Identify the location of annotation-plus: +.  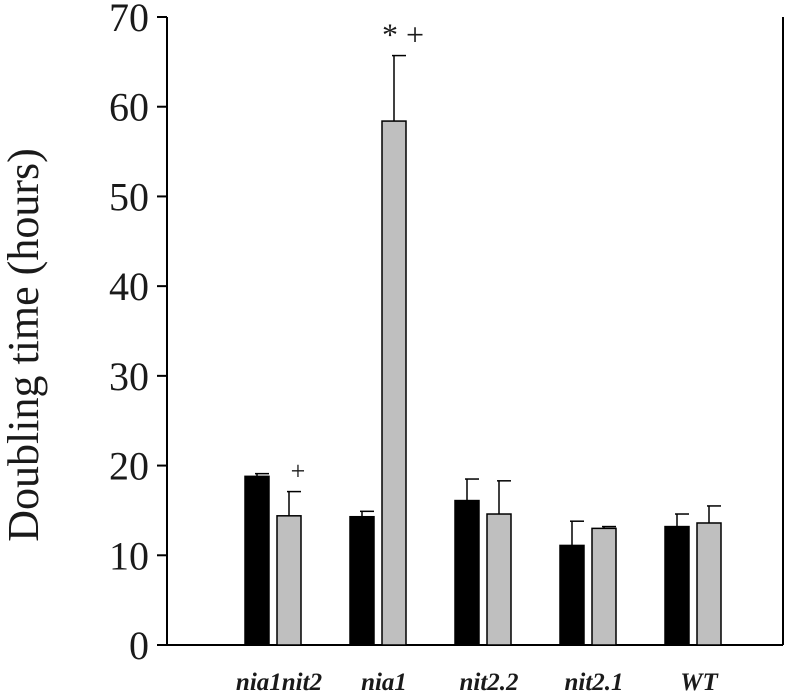
(298, 471).